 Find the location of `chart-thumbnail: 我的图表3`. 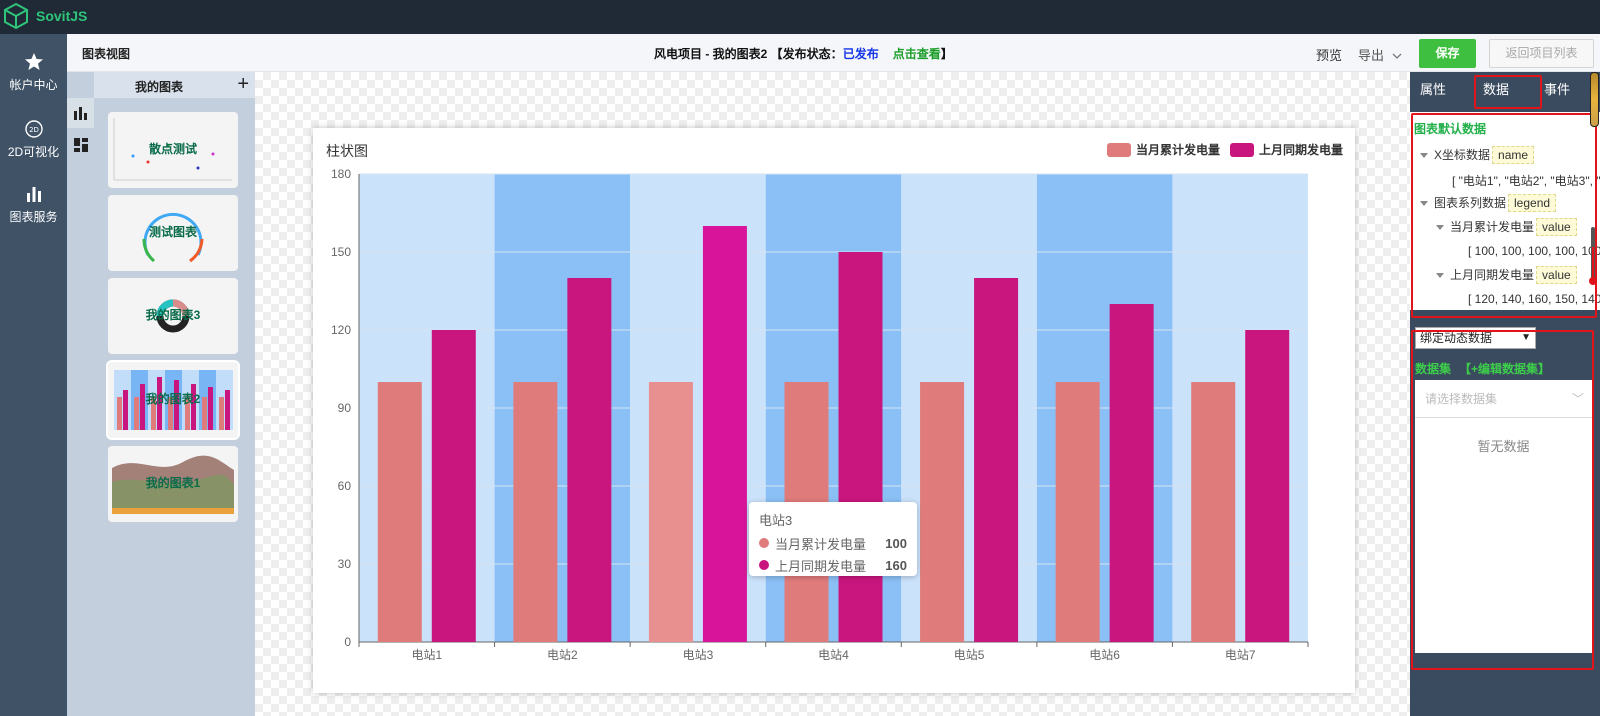

chart-thumbnail: 我的图表3 is located at coordinates (173, 316).